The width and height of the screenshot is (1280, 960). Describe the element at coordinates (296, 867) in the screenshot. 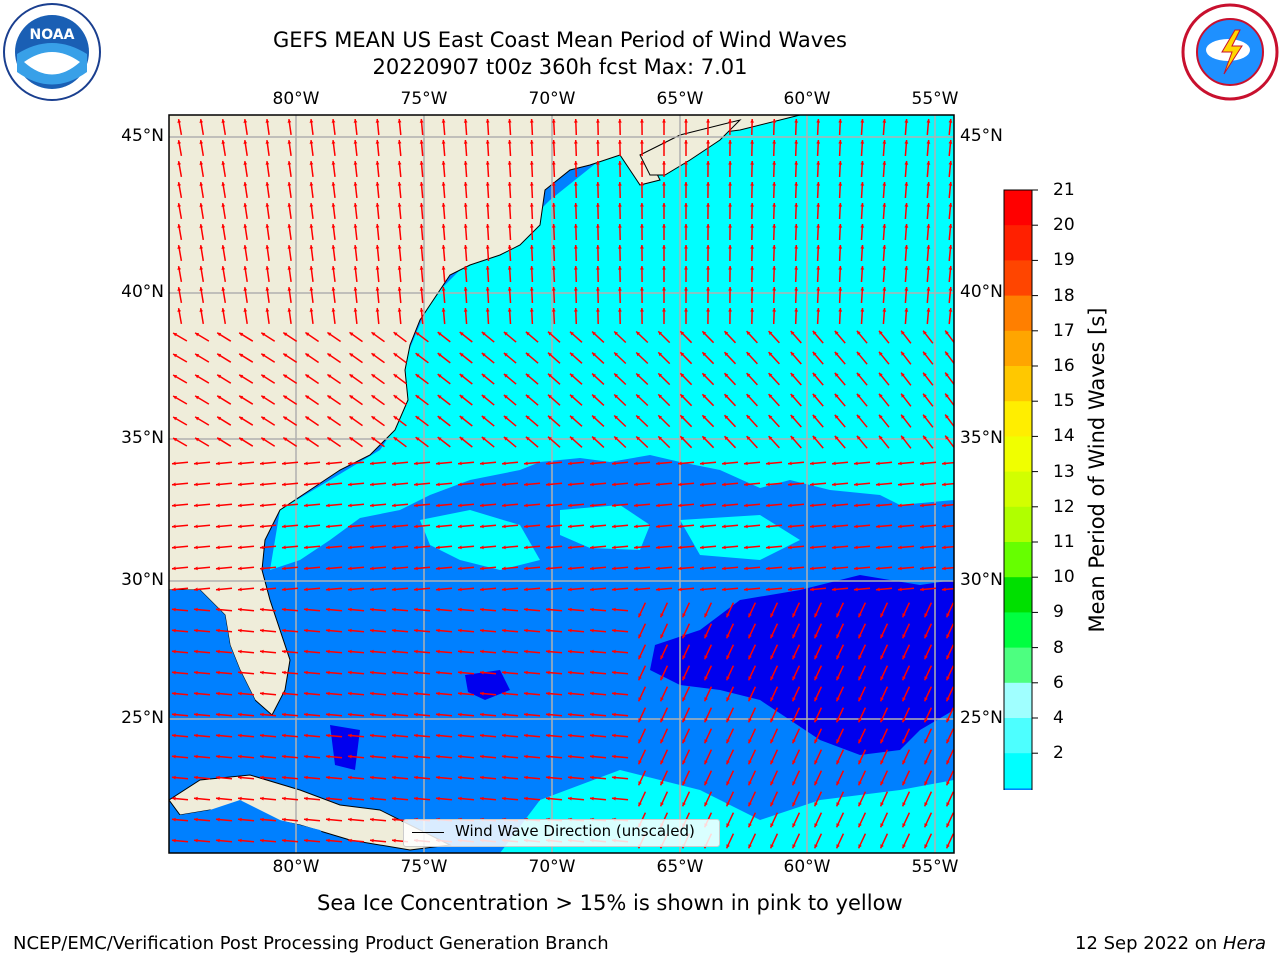

I see `lon-tick-bottom: 80°W` at that location.